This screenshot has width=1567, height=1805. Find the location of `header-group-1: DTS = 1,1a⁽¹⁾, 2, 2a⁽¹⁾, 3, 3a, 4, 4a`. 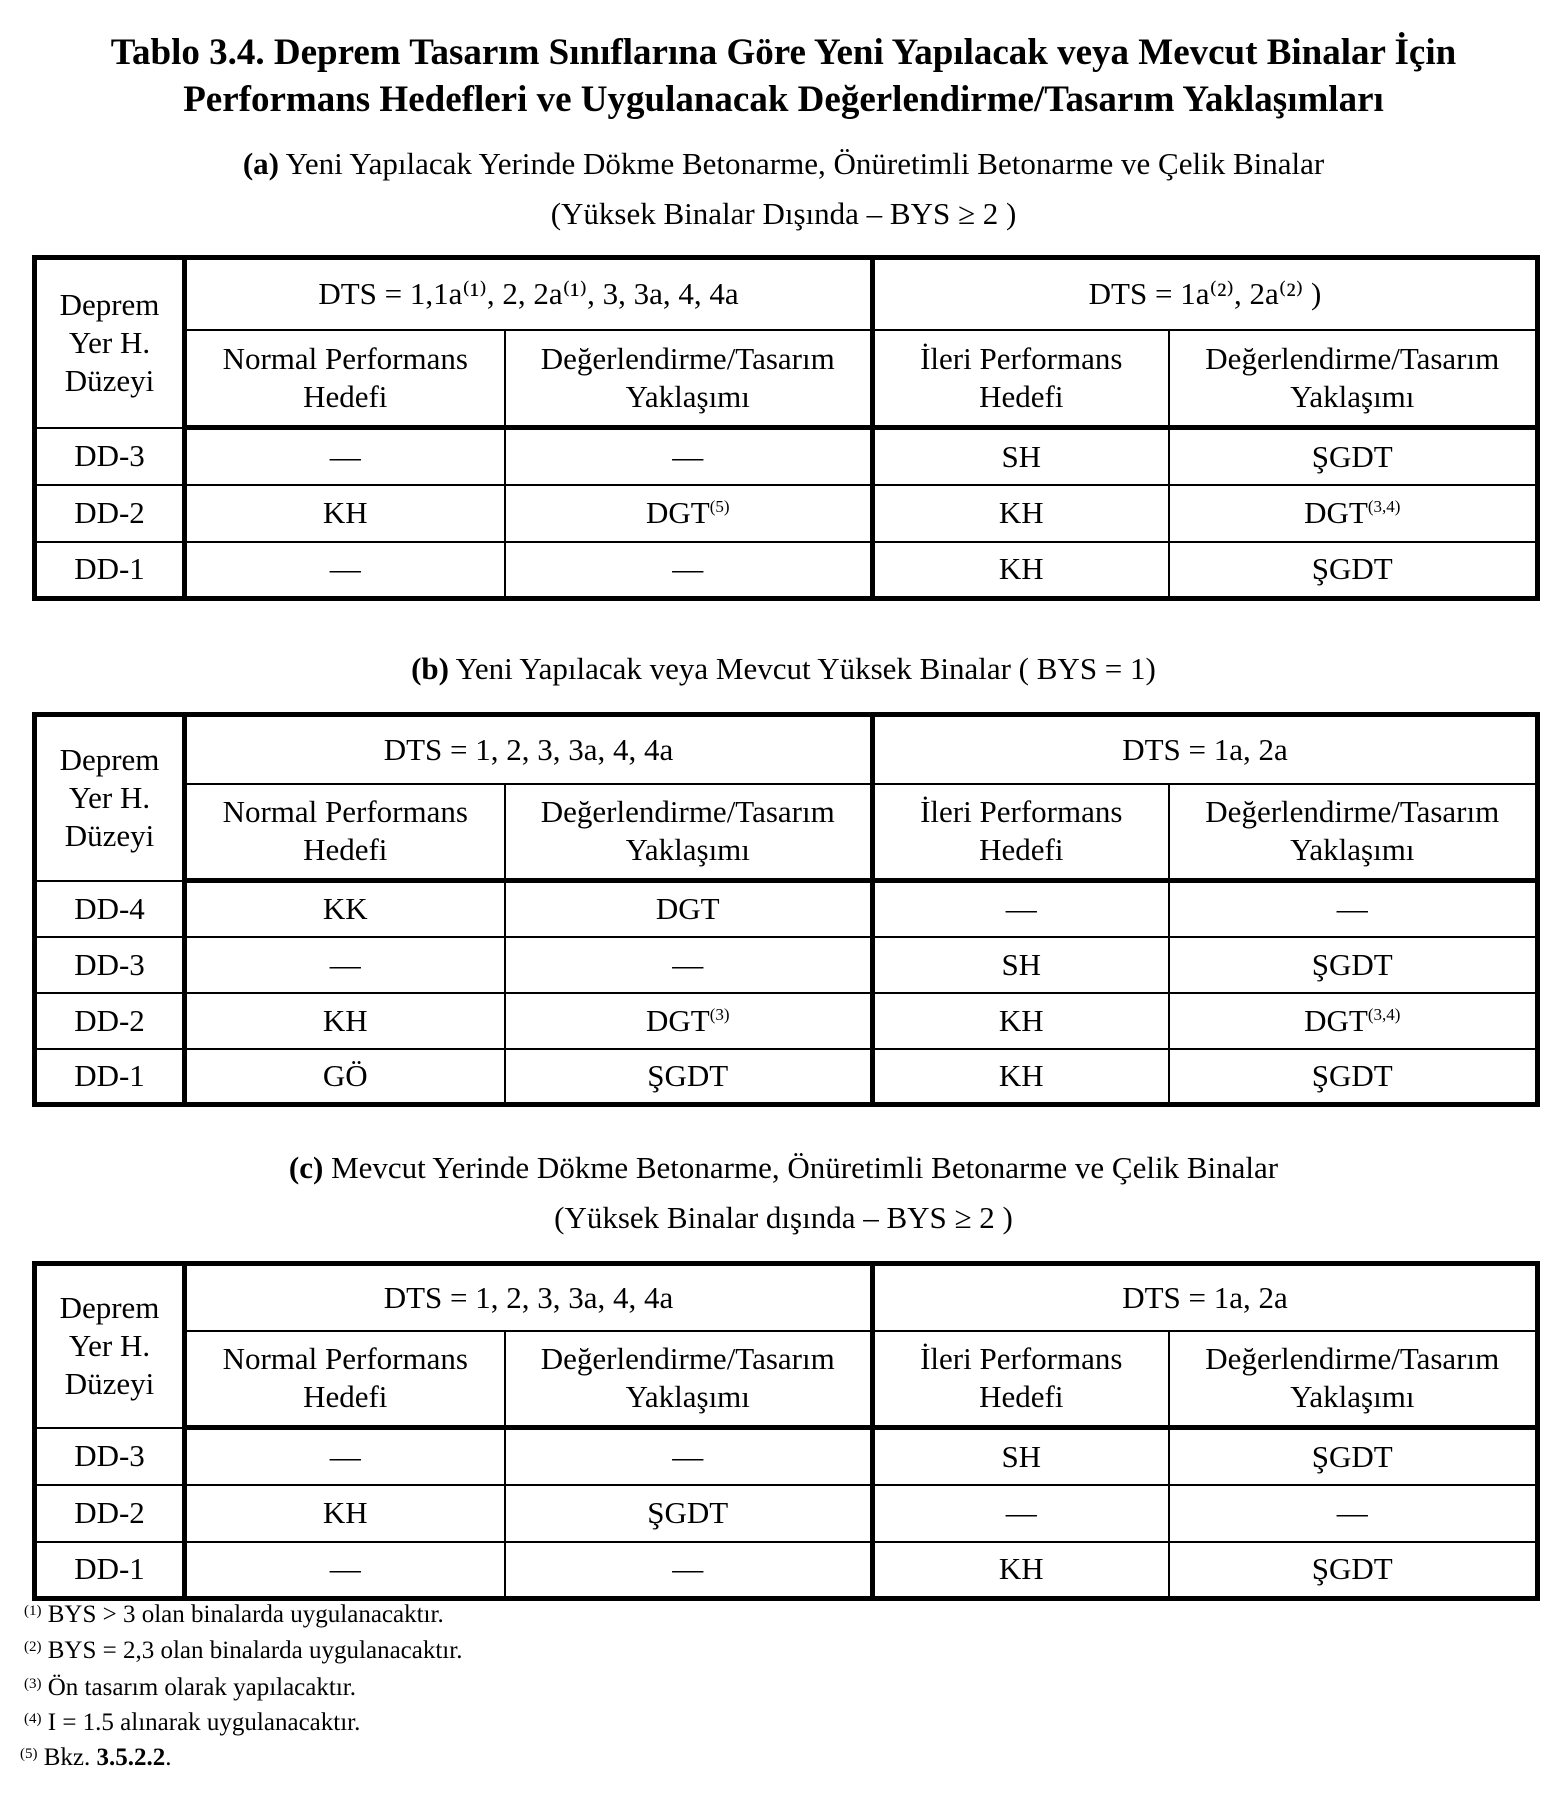

header-group-1: DTS = 1,1a⁽¹⁾, 2, 2a⁽¹⁾, 3, 3a, 4, 4a is located at coordinates (529, 293).